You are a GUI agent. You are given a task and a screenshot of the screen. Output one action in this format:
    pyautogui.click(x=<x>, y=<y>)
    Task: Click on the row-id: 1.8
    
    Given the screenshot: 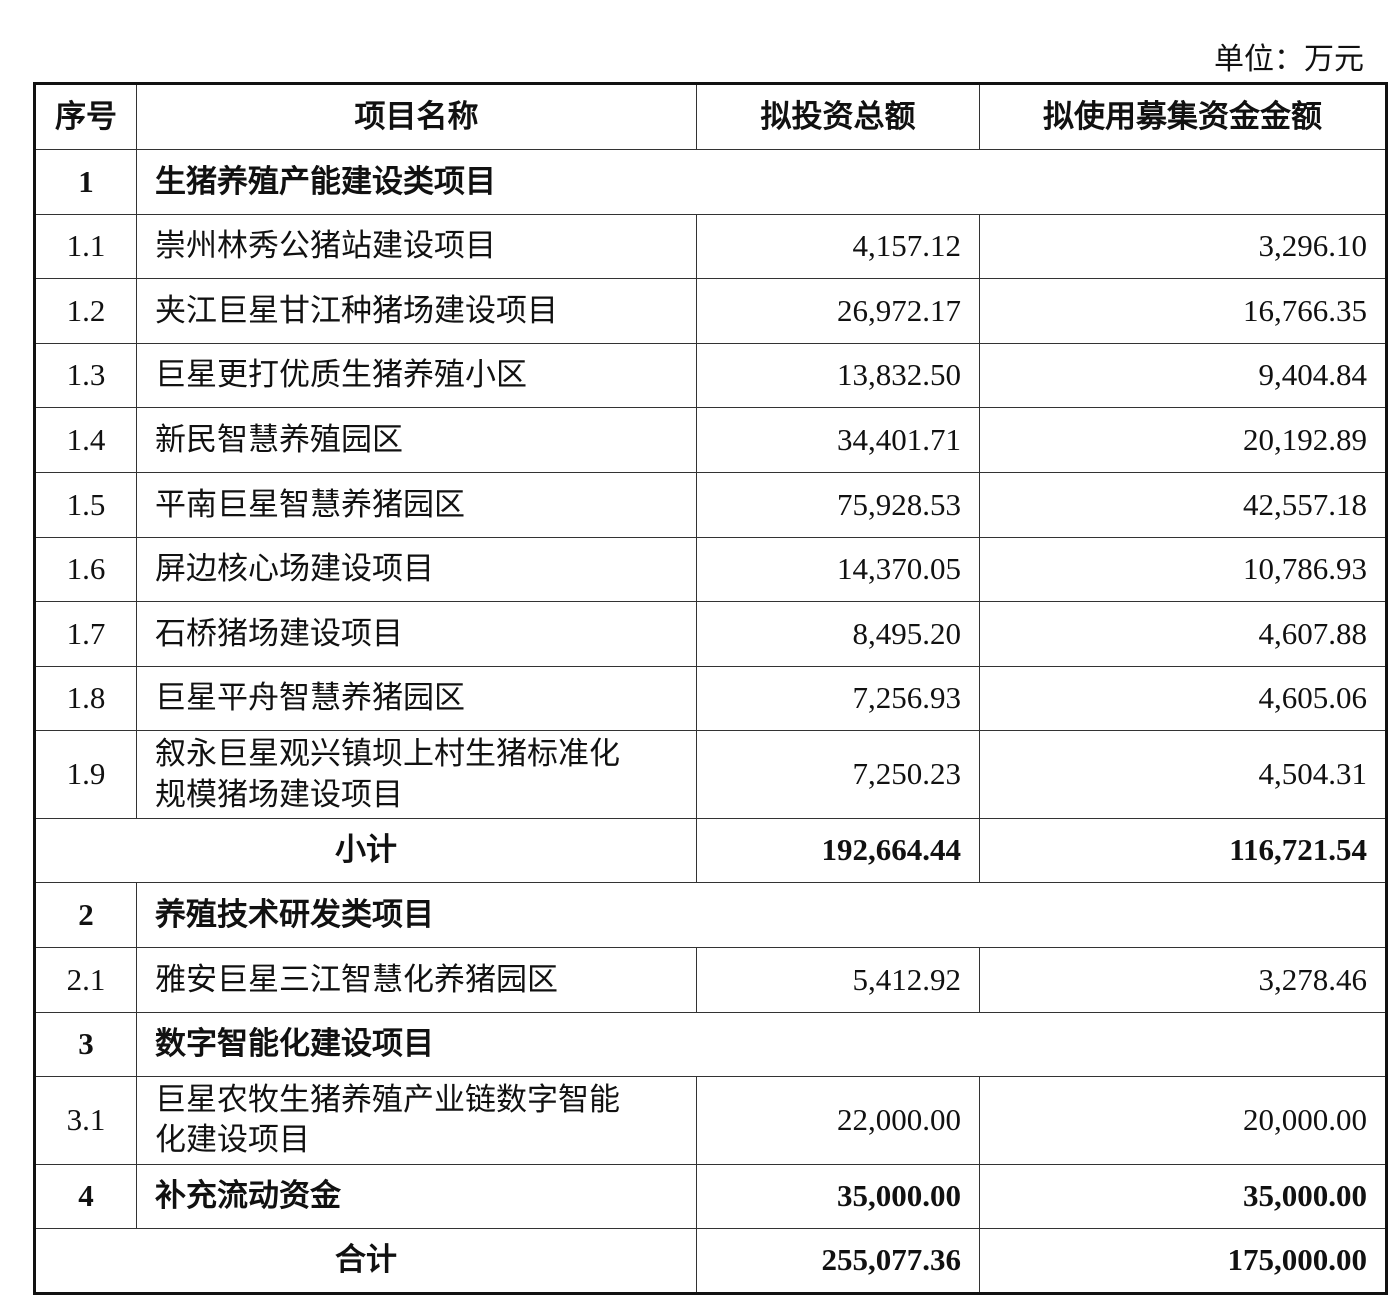 What is the action you would take?
    pyautogui.click(x=85, y=698)
    